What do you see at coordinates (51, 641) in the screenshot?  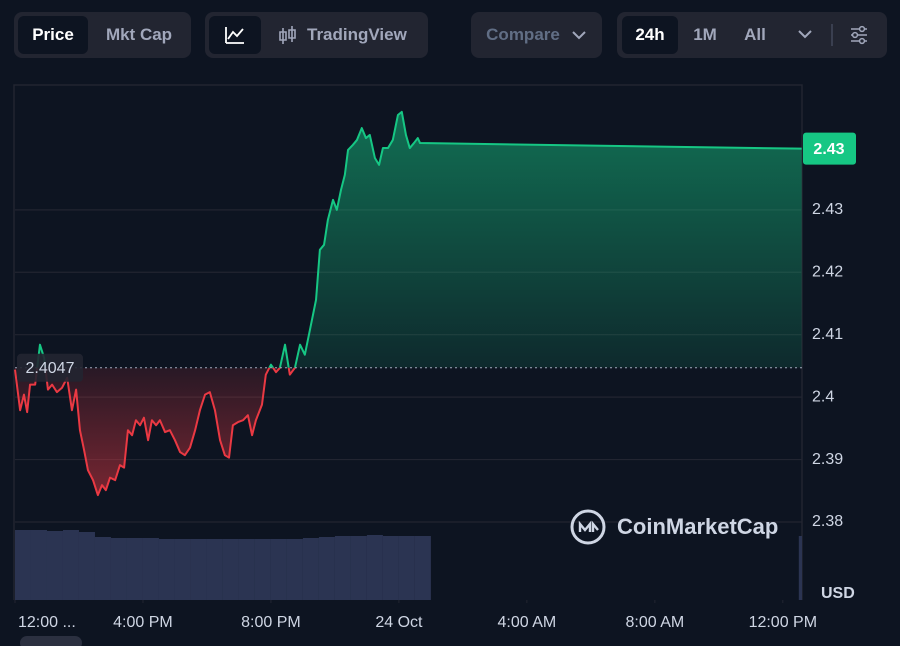 I see `scrollbar` at bounding box center [51, 641].